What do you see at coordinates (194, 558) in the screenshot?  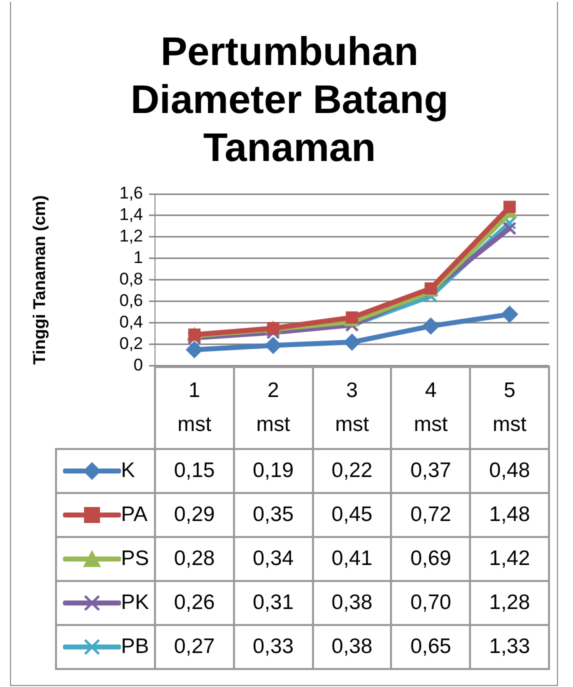 I see `data-label: 0,28` at bounding box center [194, 558].